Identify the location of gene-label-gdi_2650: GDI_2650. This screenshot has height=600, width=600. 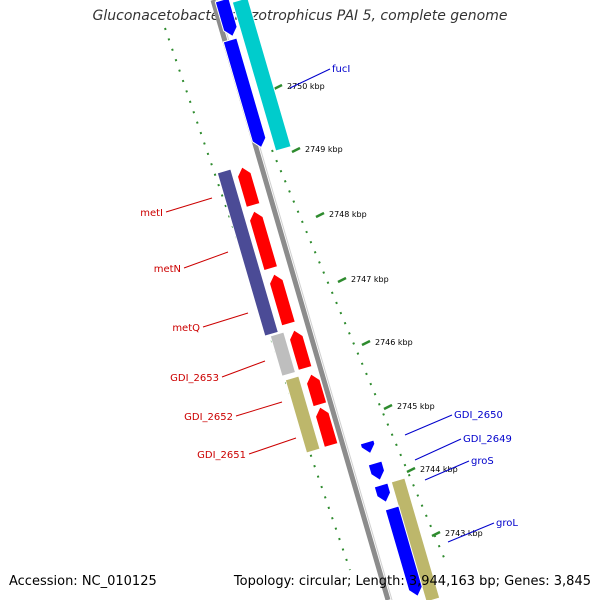
(478, 415).